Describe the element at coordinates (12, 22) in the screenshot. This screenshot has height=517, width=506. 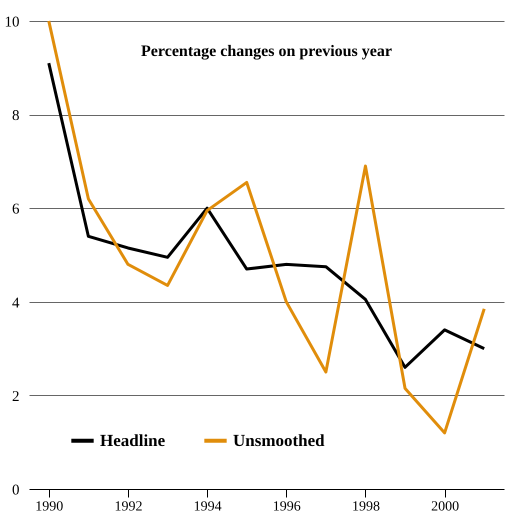
I see `y-tick-label: 10` at that location.